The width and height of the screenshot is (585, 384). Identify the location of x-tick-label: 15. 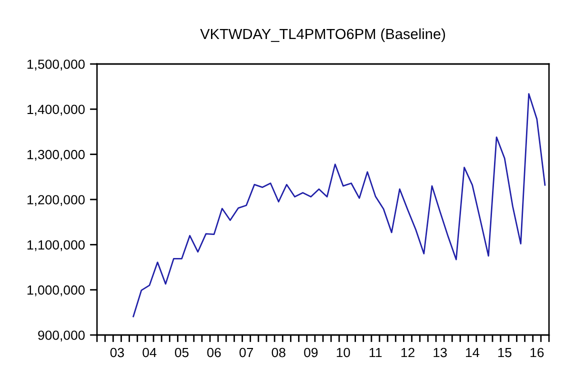
(505, 353).